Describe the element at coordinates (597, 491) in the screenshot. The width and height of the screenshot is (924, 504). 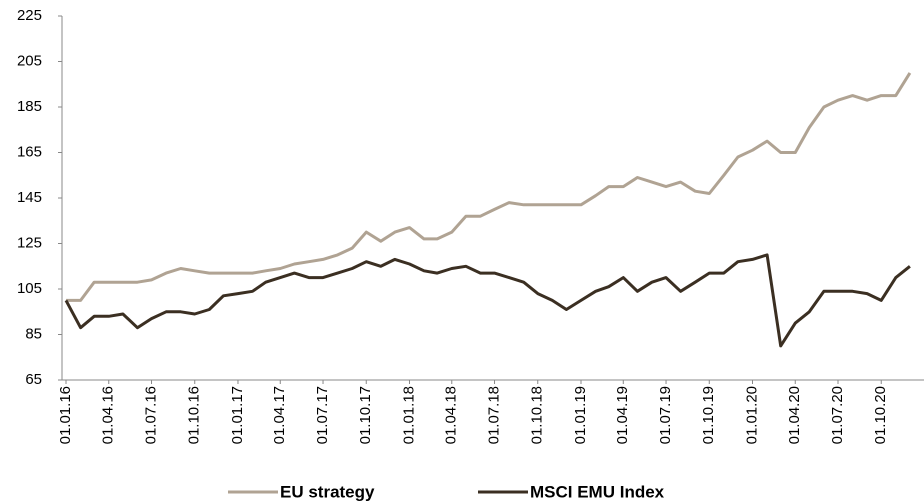
I see `legend-label: MSCI EMU Index` at that location.